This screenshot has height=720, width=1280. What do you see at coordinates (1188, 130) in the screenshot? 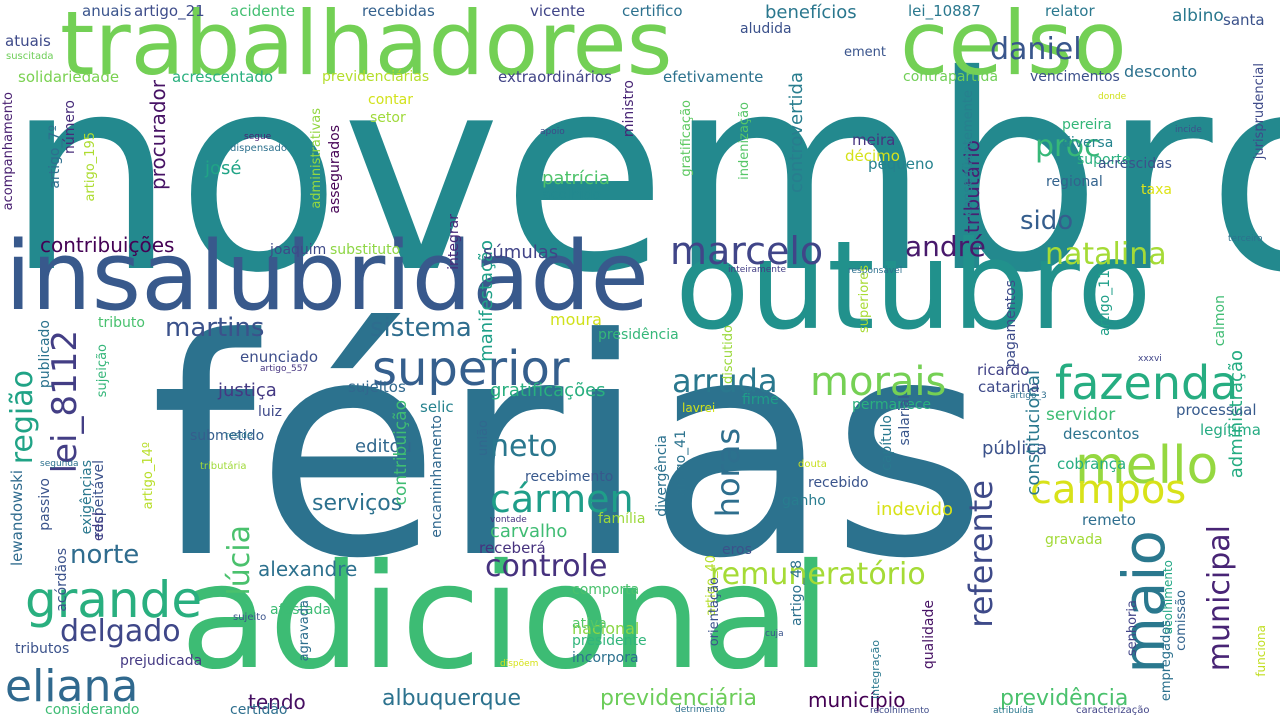
I see `cloud-word: incide` at bounding box center [1188, 130].